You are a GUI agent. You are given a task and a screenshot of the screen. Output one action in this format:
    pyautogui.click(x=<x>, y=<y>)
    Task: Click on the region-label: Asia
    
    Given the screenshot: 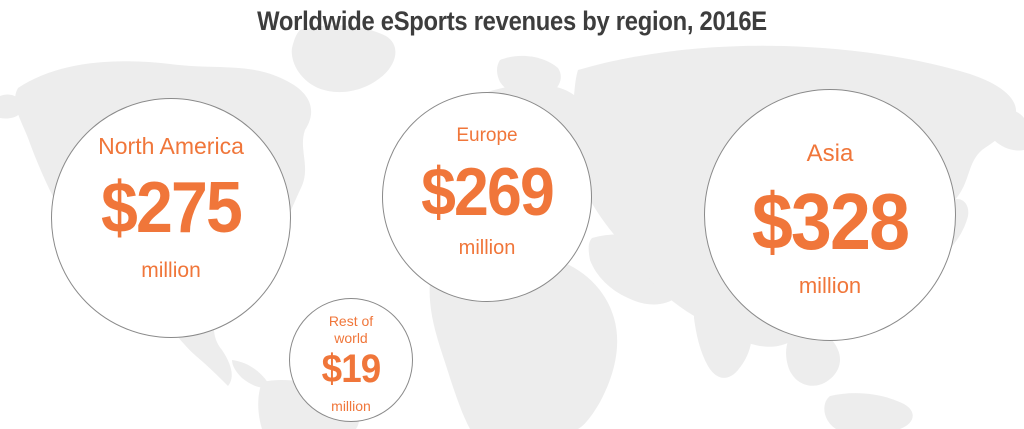 What is the action you would take?
    pyautogui.click(x=830, y=153)
    